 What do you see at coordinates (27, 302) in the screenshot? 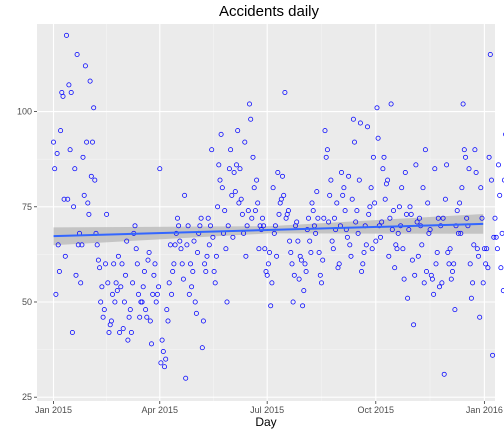
I see `y-tick-label: 50` at bounding box center [27, 302].